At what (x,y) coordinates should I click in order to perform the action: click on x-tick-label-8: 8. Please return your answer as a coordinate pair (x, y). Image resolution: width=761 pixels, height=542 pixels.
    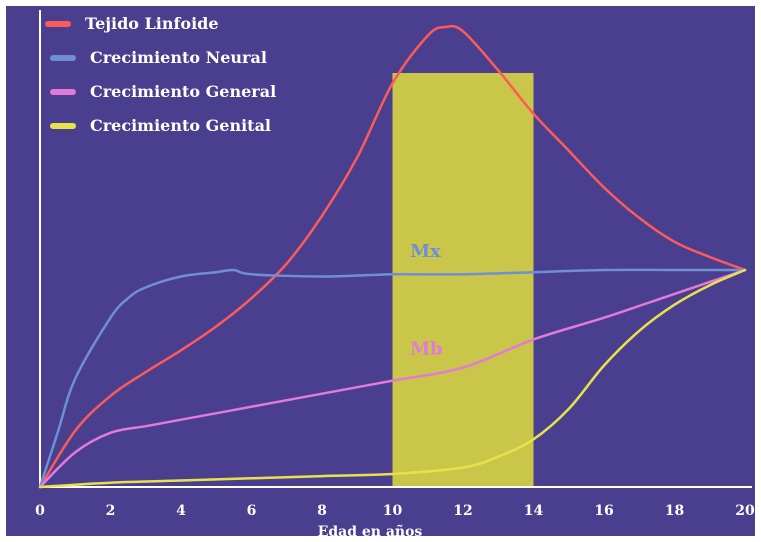
    Looking at the image, I should click on (322, 511).